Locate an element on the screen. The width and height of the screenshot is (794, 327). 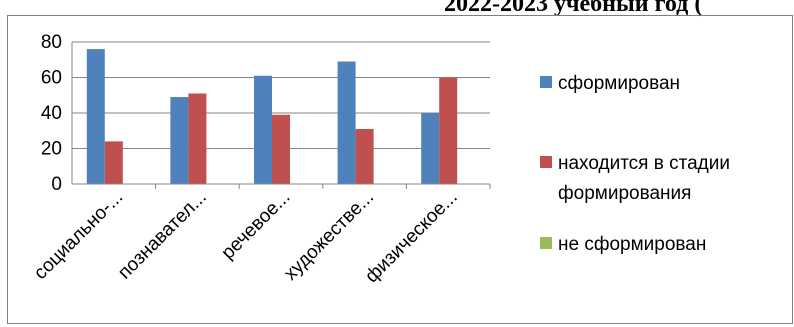
legend-label-3: не сформирован is located at coordinates (632, 244).